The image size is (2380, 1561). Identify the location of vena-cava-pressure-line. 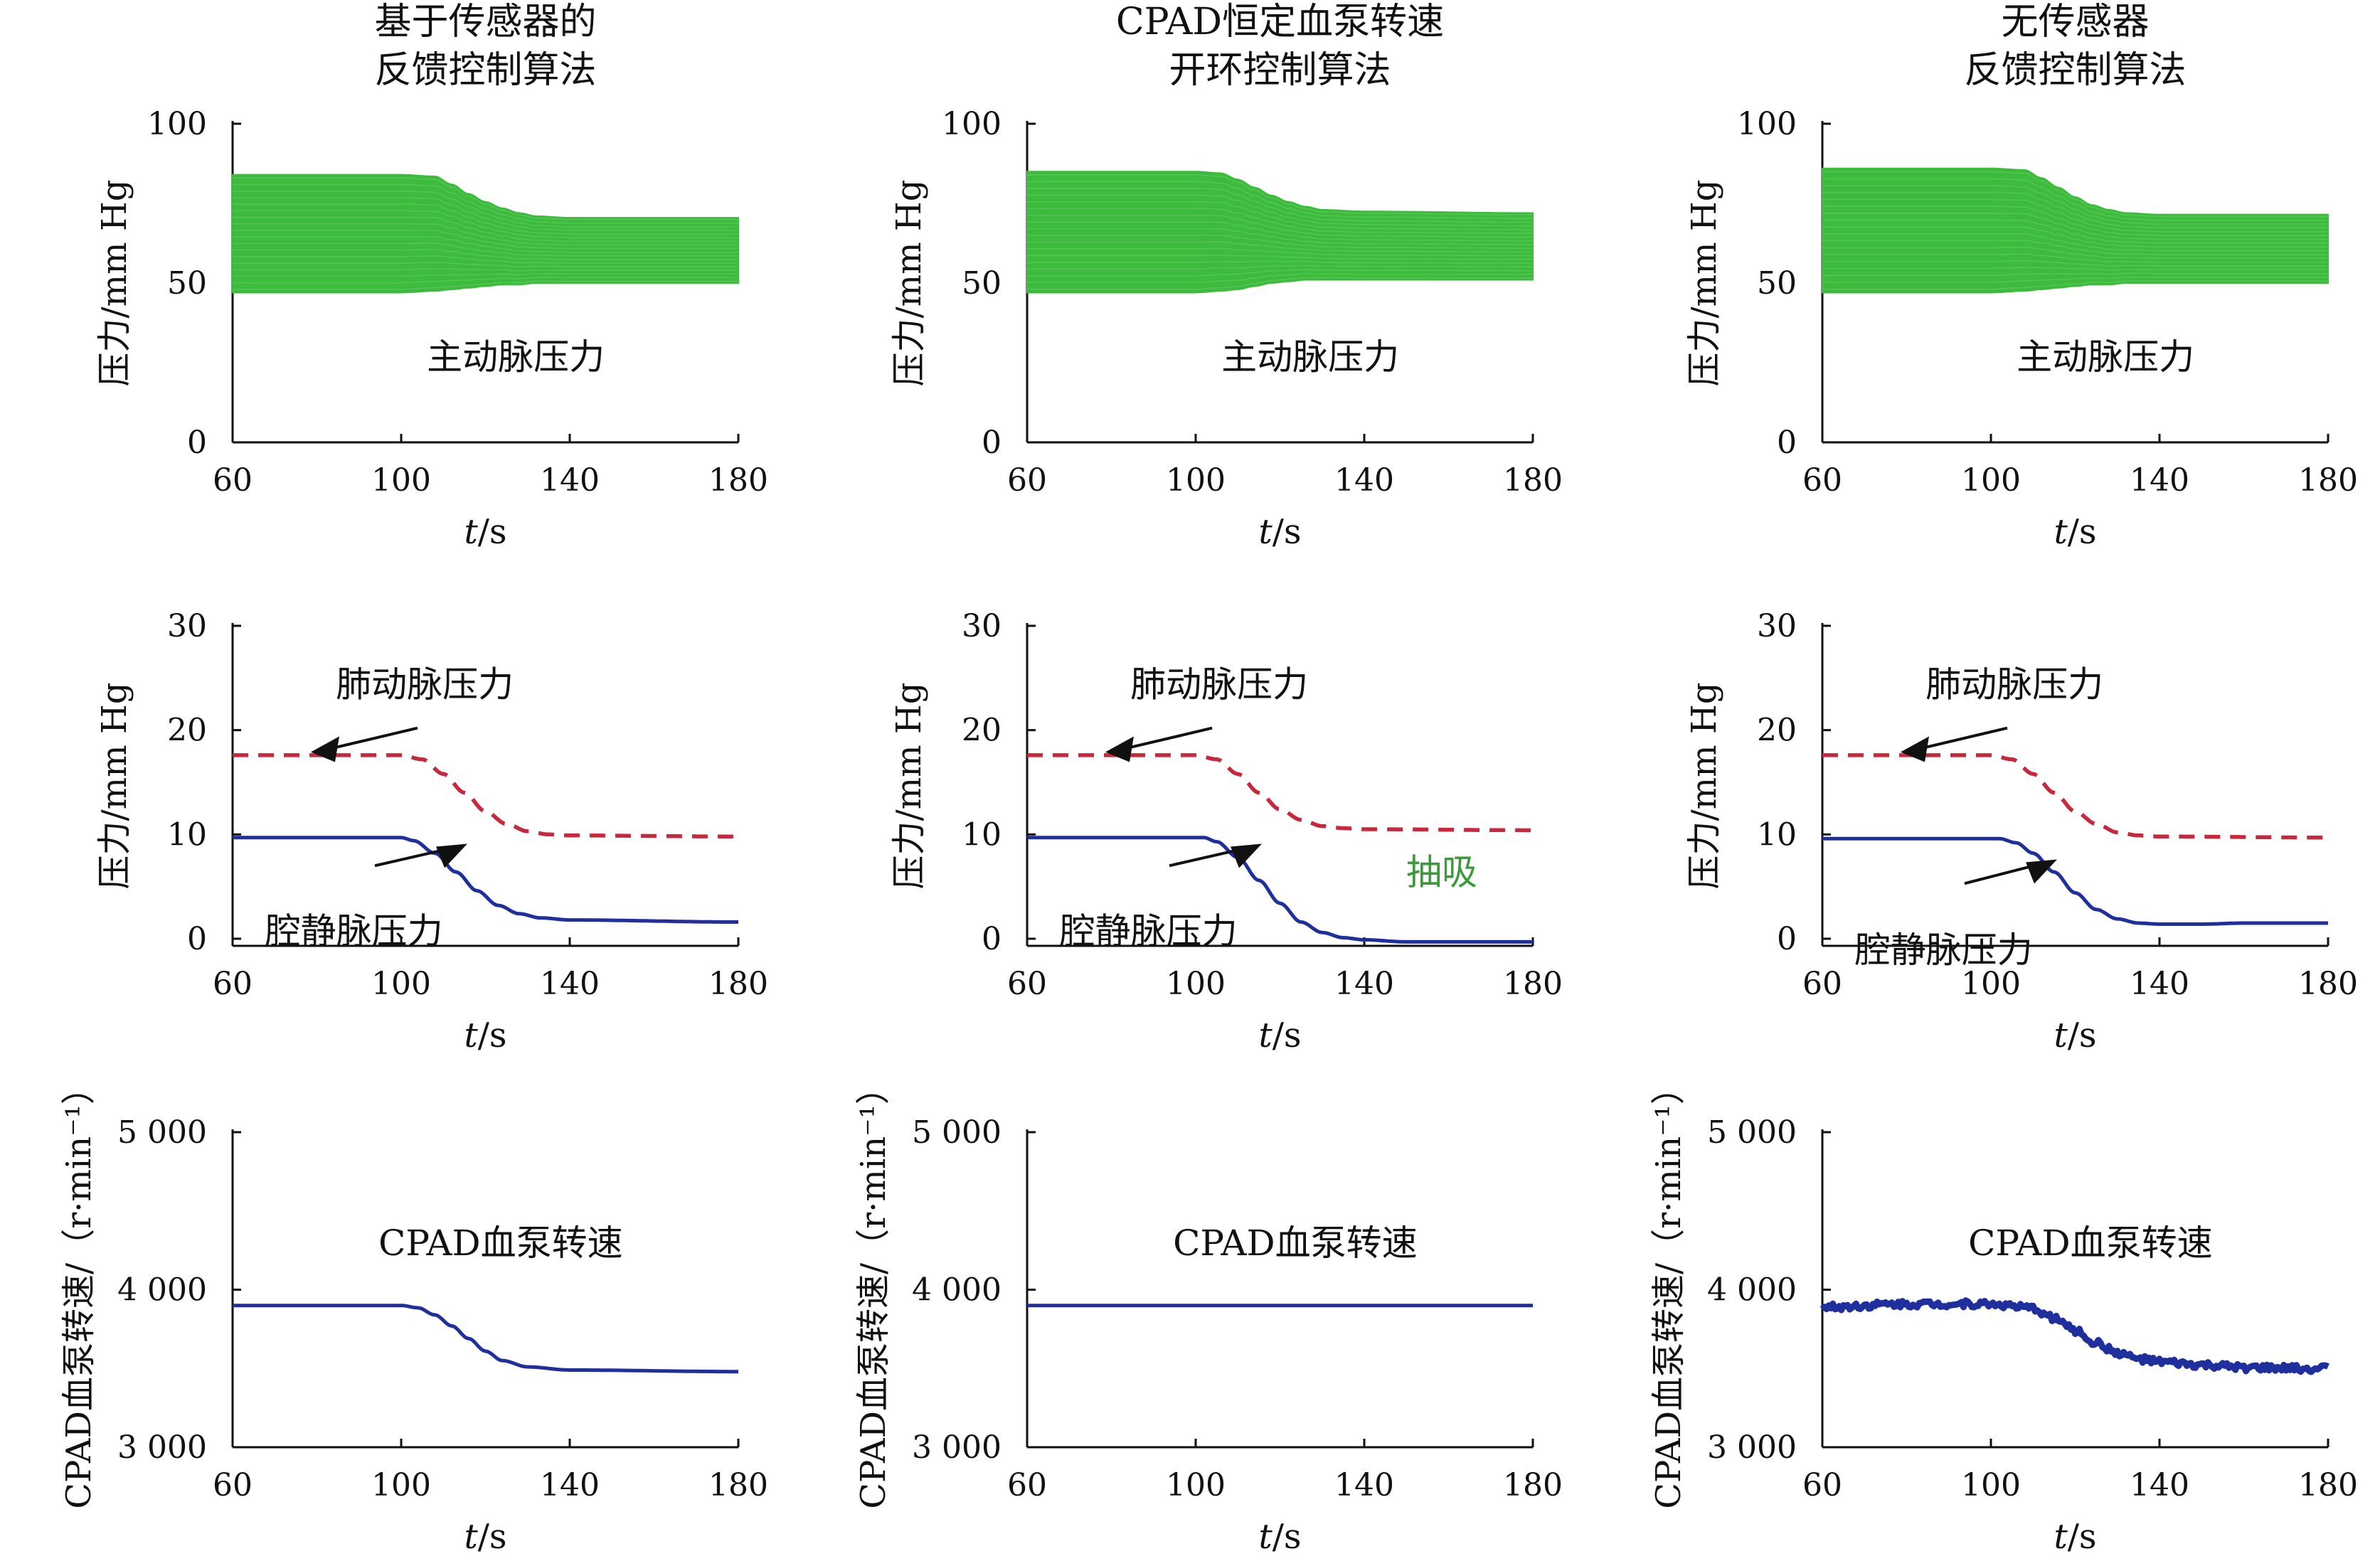
(485, 880).